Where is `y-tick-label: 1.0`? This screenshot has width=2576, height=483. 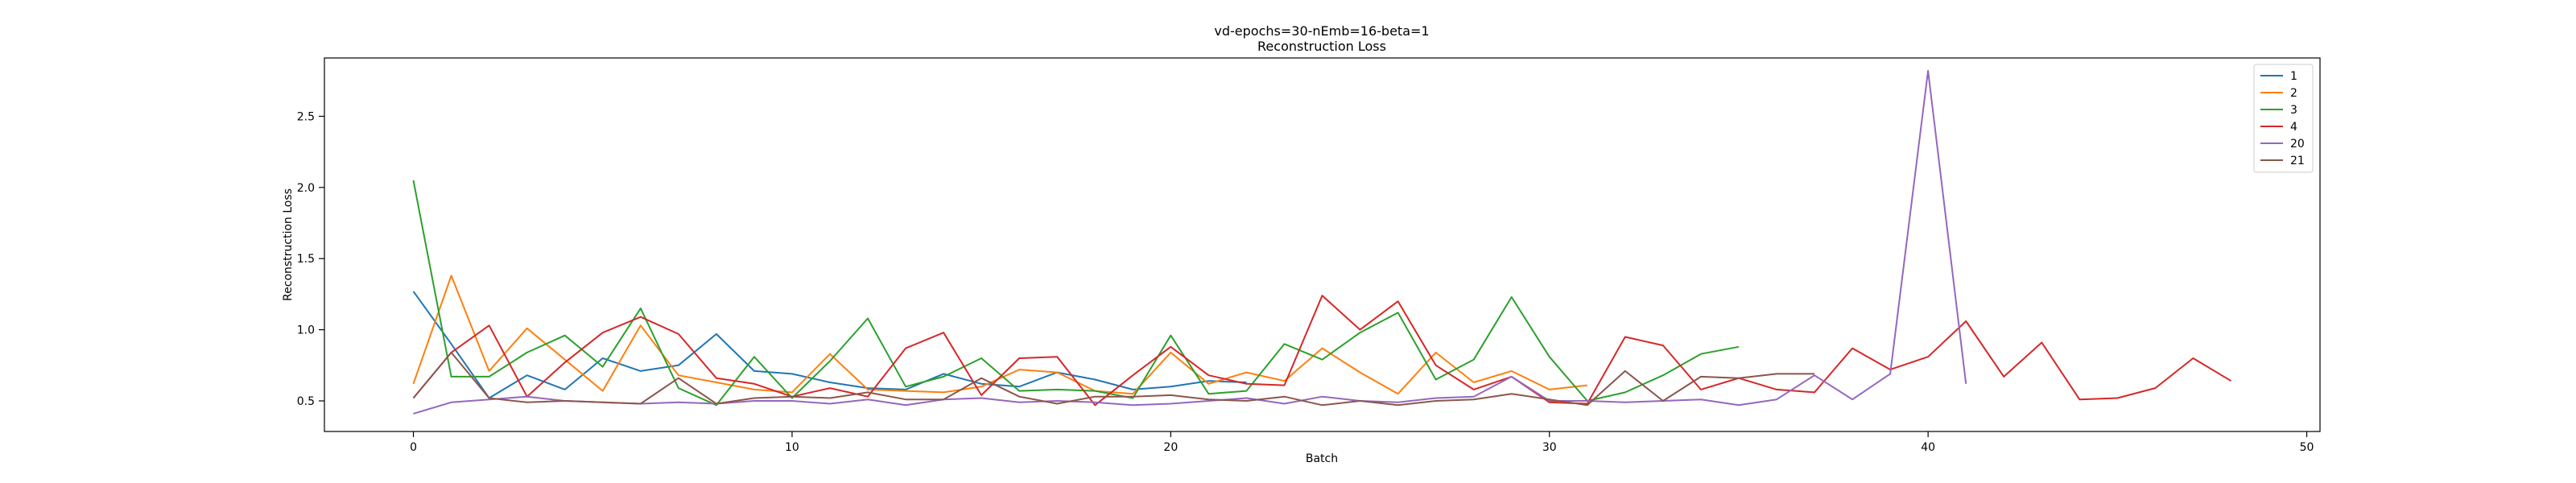
y-tick-label: 1.0 is located at coordinates (306, 330).